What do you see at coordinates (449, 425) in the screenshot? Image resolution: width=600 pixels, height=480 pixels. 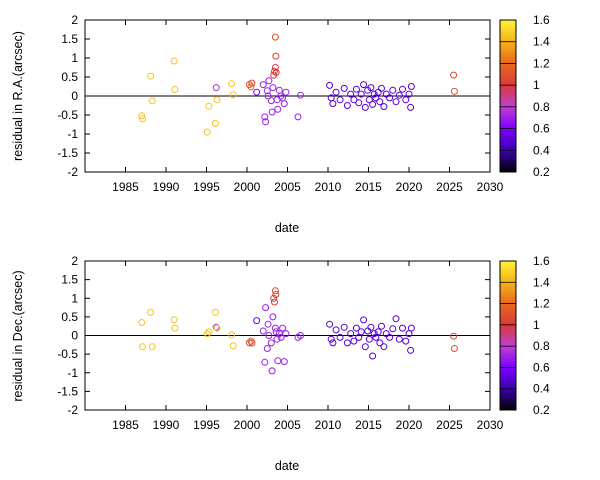 I see `x-tick-label: 2025` at bounding box center [449, 425].